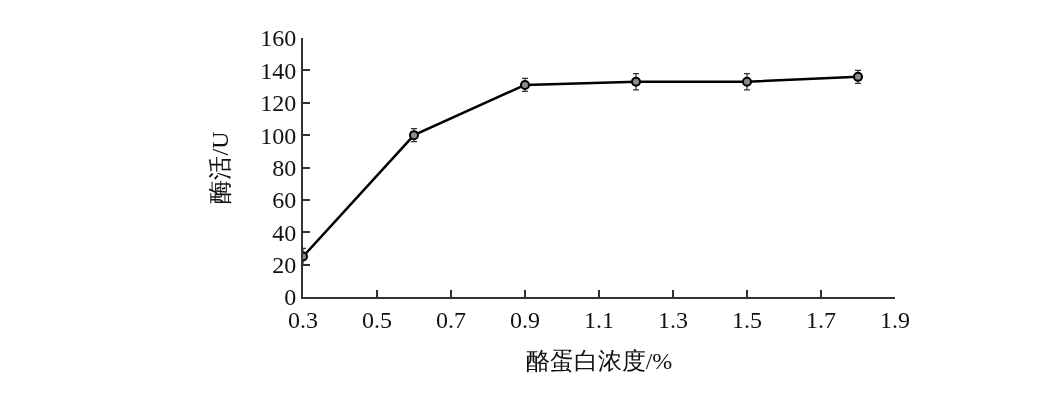 The height and width of the screenshot is (416, 1044). Describe the element at coordinates (599, 319) in the screenshot. I see `x-tick-label: 1.1` at that location.